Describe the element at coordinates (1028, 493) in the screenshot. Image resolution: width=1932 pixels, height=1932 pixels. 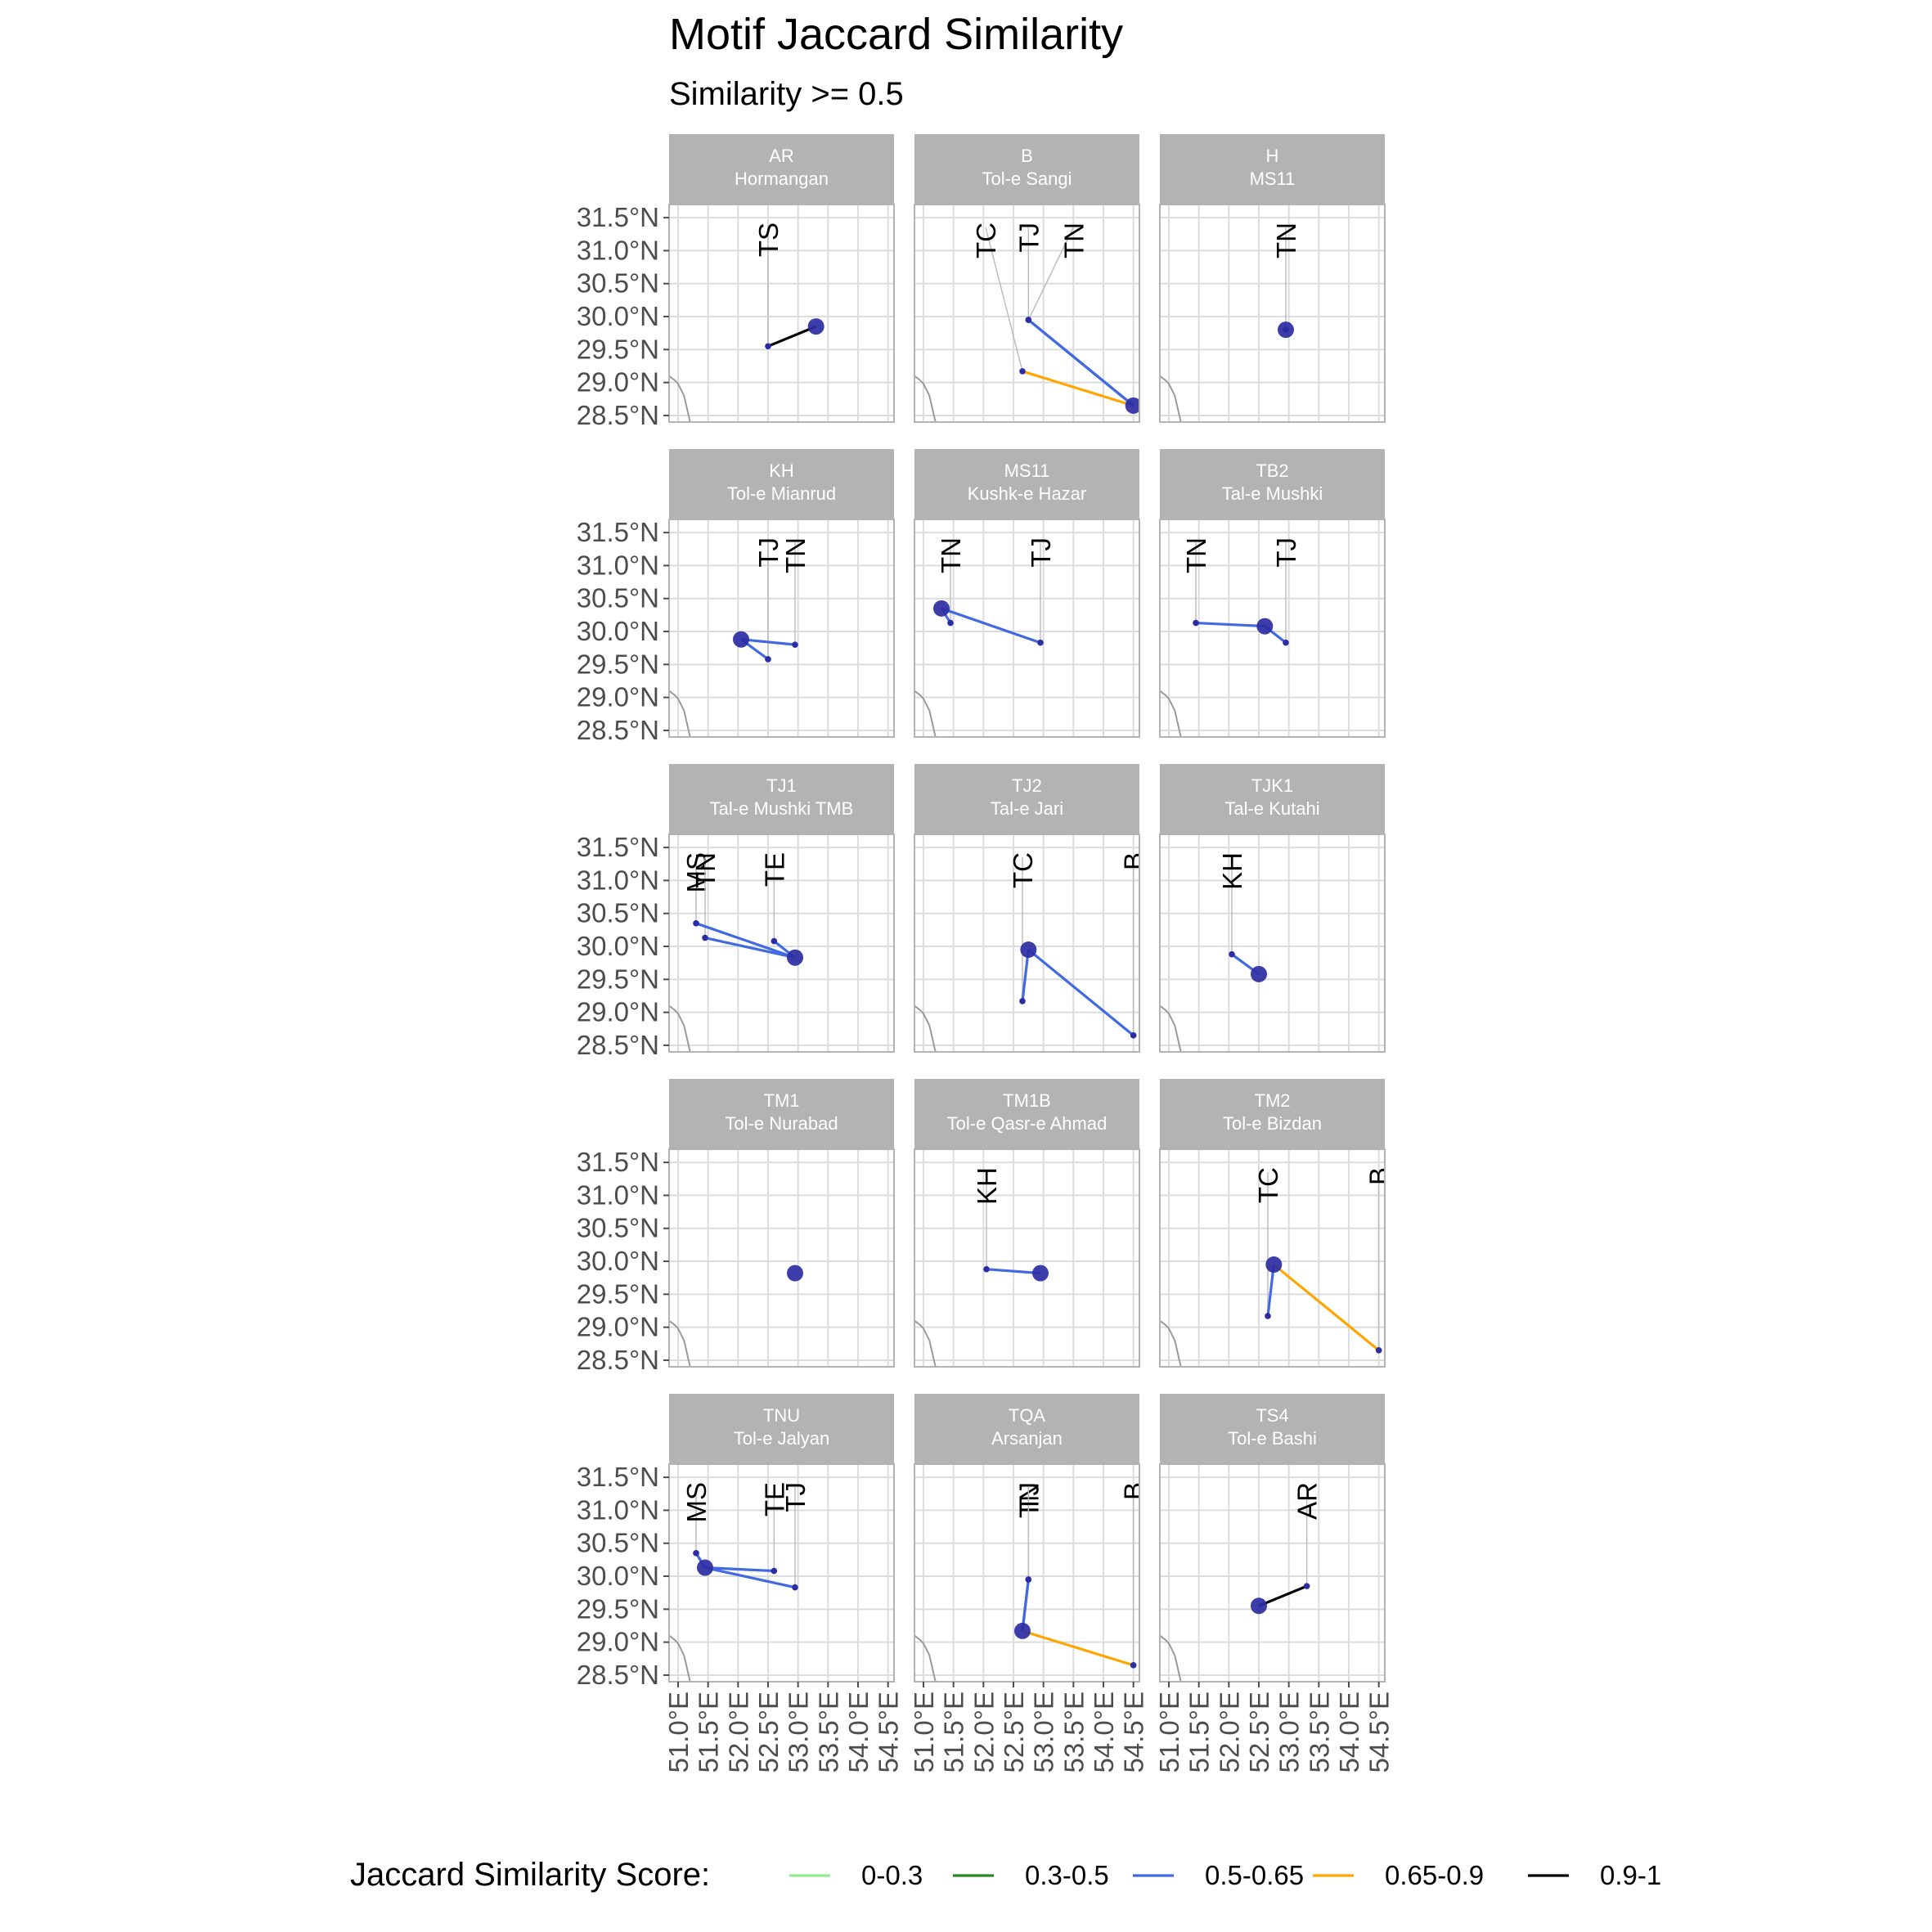
I see `strip-site-name: Kushk-e Hazar` at that location.